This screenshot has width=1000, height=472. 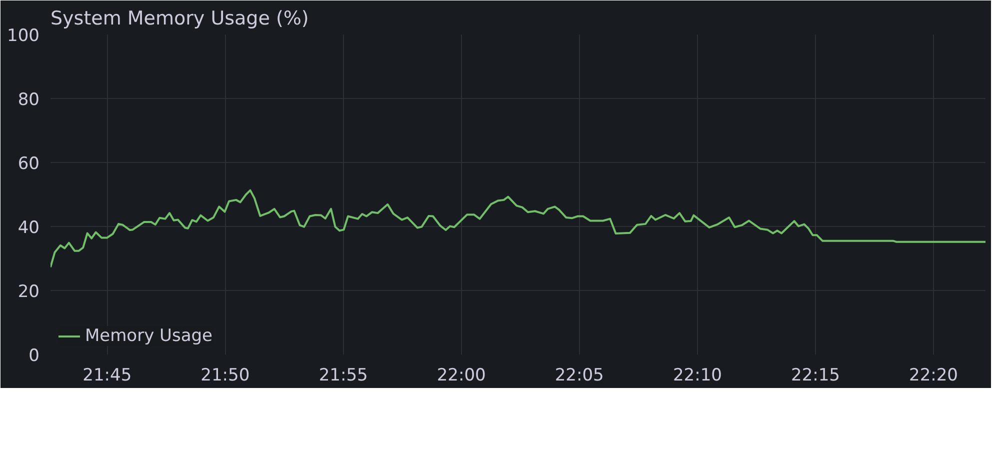 I want to click on y-tick-label: 100, so click(x=23, y=36).